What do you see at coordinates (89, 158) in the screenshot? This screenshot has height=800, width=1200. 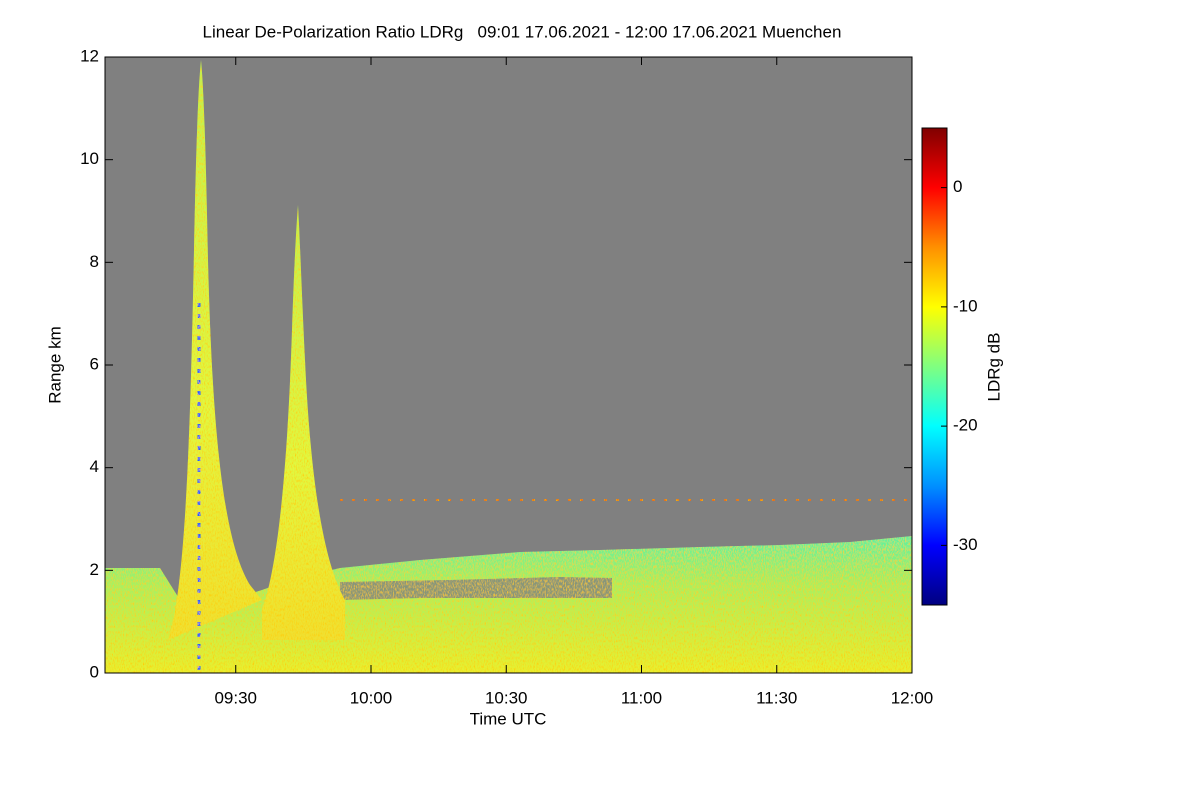 I see `y-tick-label: 10` at bounding box center [89, 158].